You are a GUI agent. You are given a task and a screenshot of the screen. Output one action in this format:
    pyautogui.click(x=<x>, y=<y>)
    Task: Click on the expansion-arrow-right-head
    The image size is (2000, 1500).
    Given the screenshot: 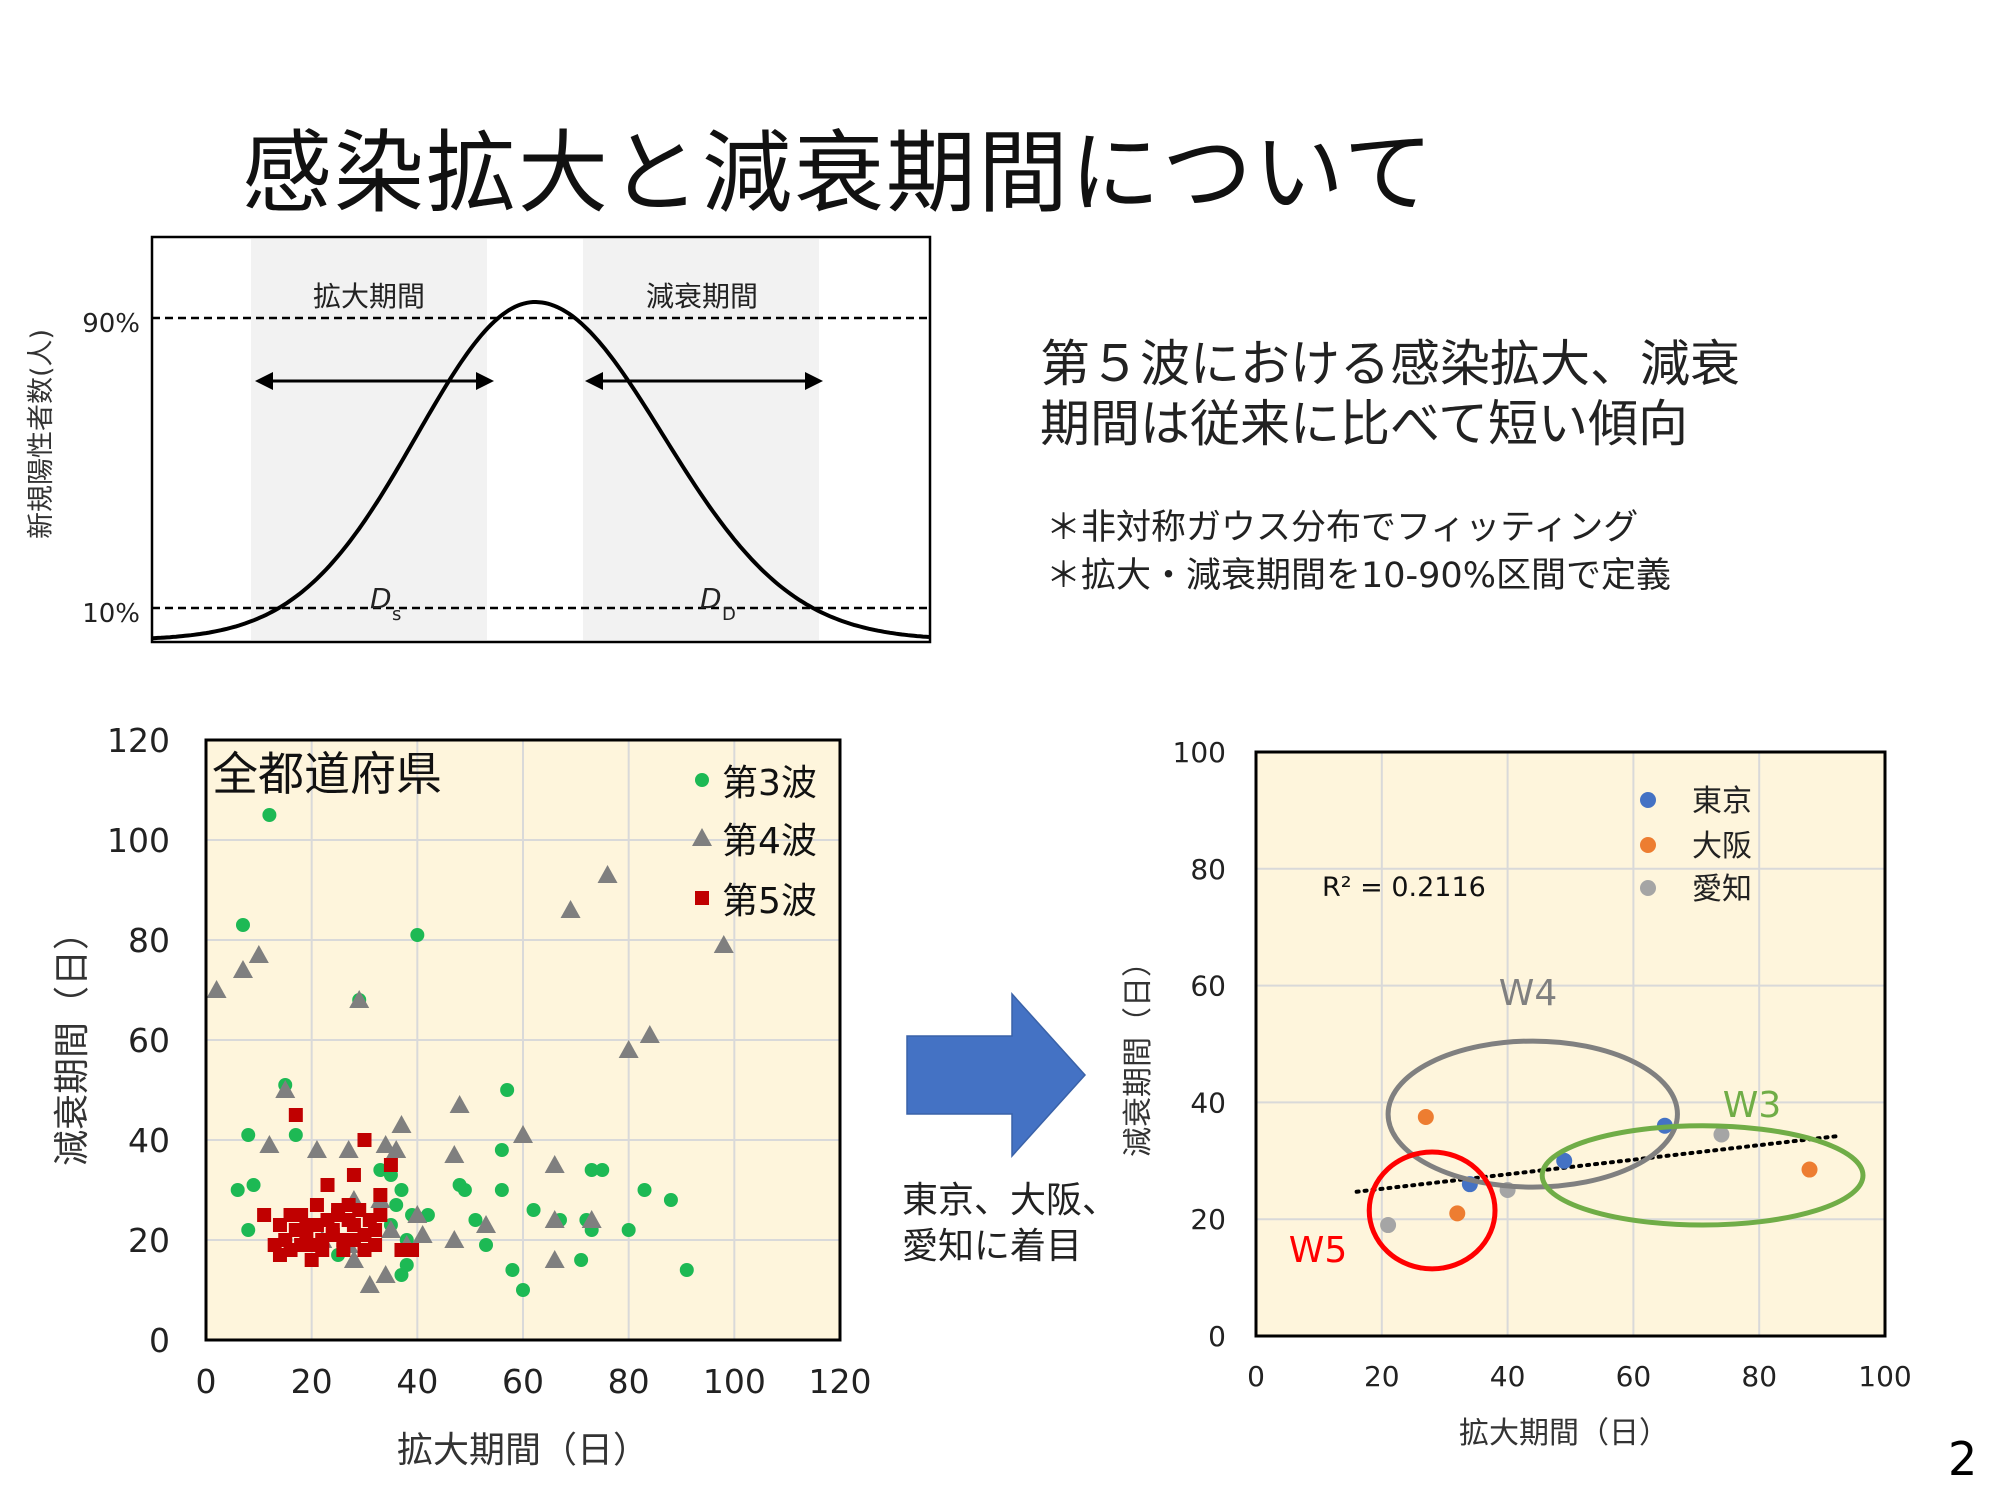 What is the action you would take?
    pyautogui.click(x=485, y=381)
    